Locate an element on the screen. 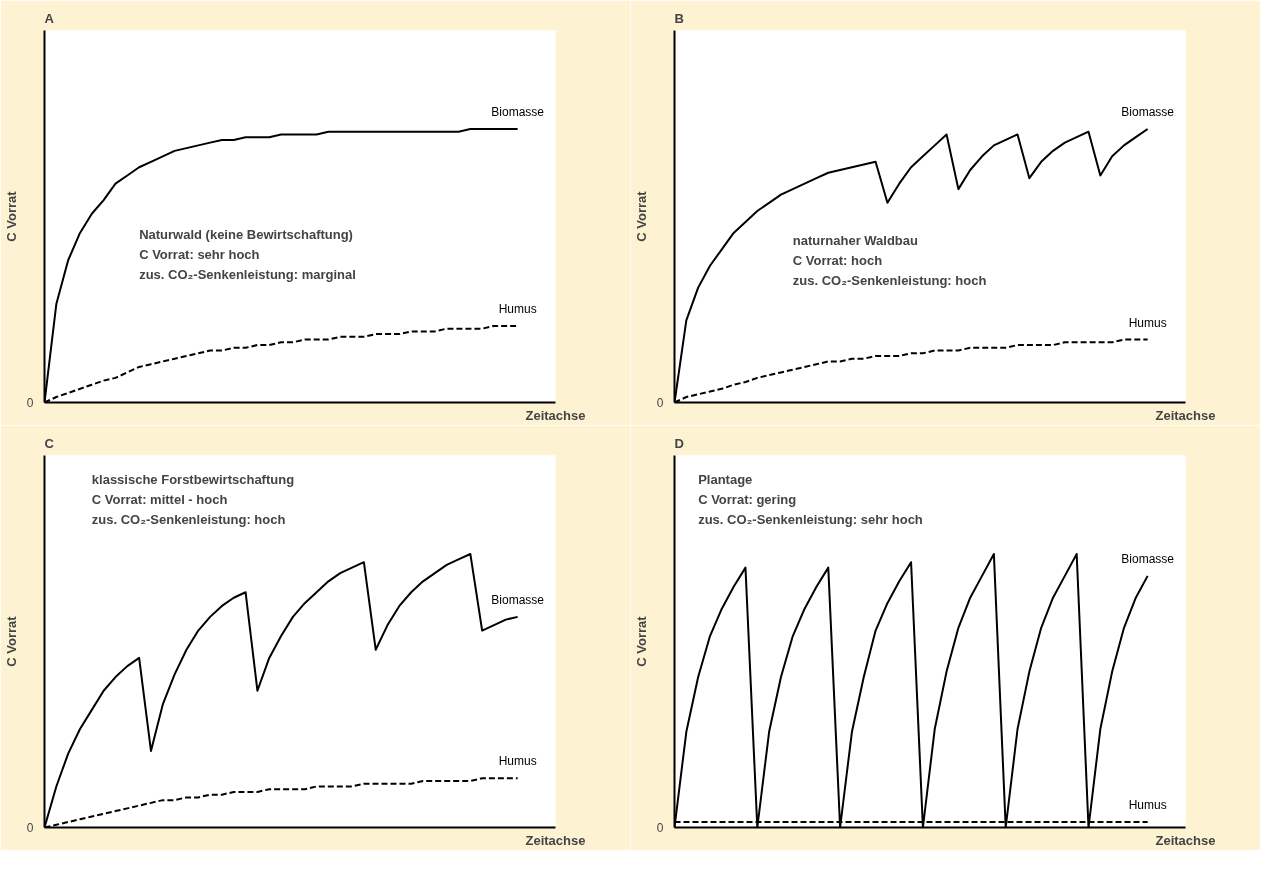 This screenshot has height=883, width=1276. text: Plantage is located at coordinates (725, 479).